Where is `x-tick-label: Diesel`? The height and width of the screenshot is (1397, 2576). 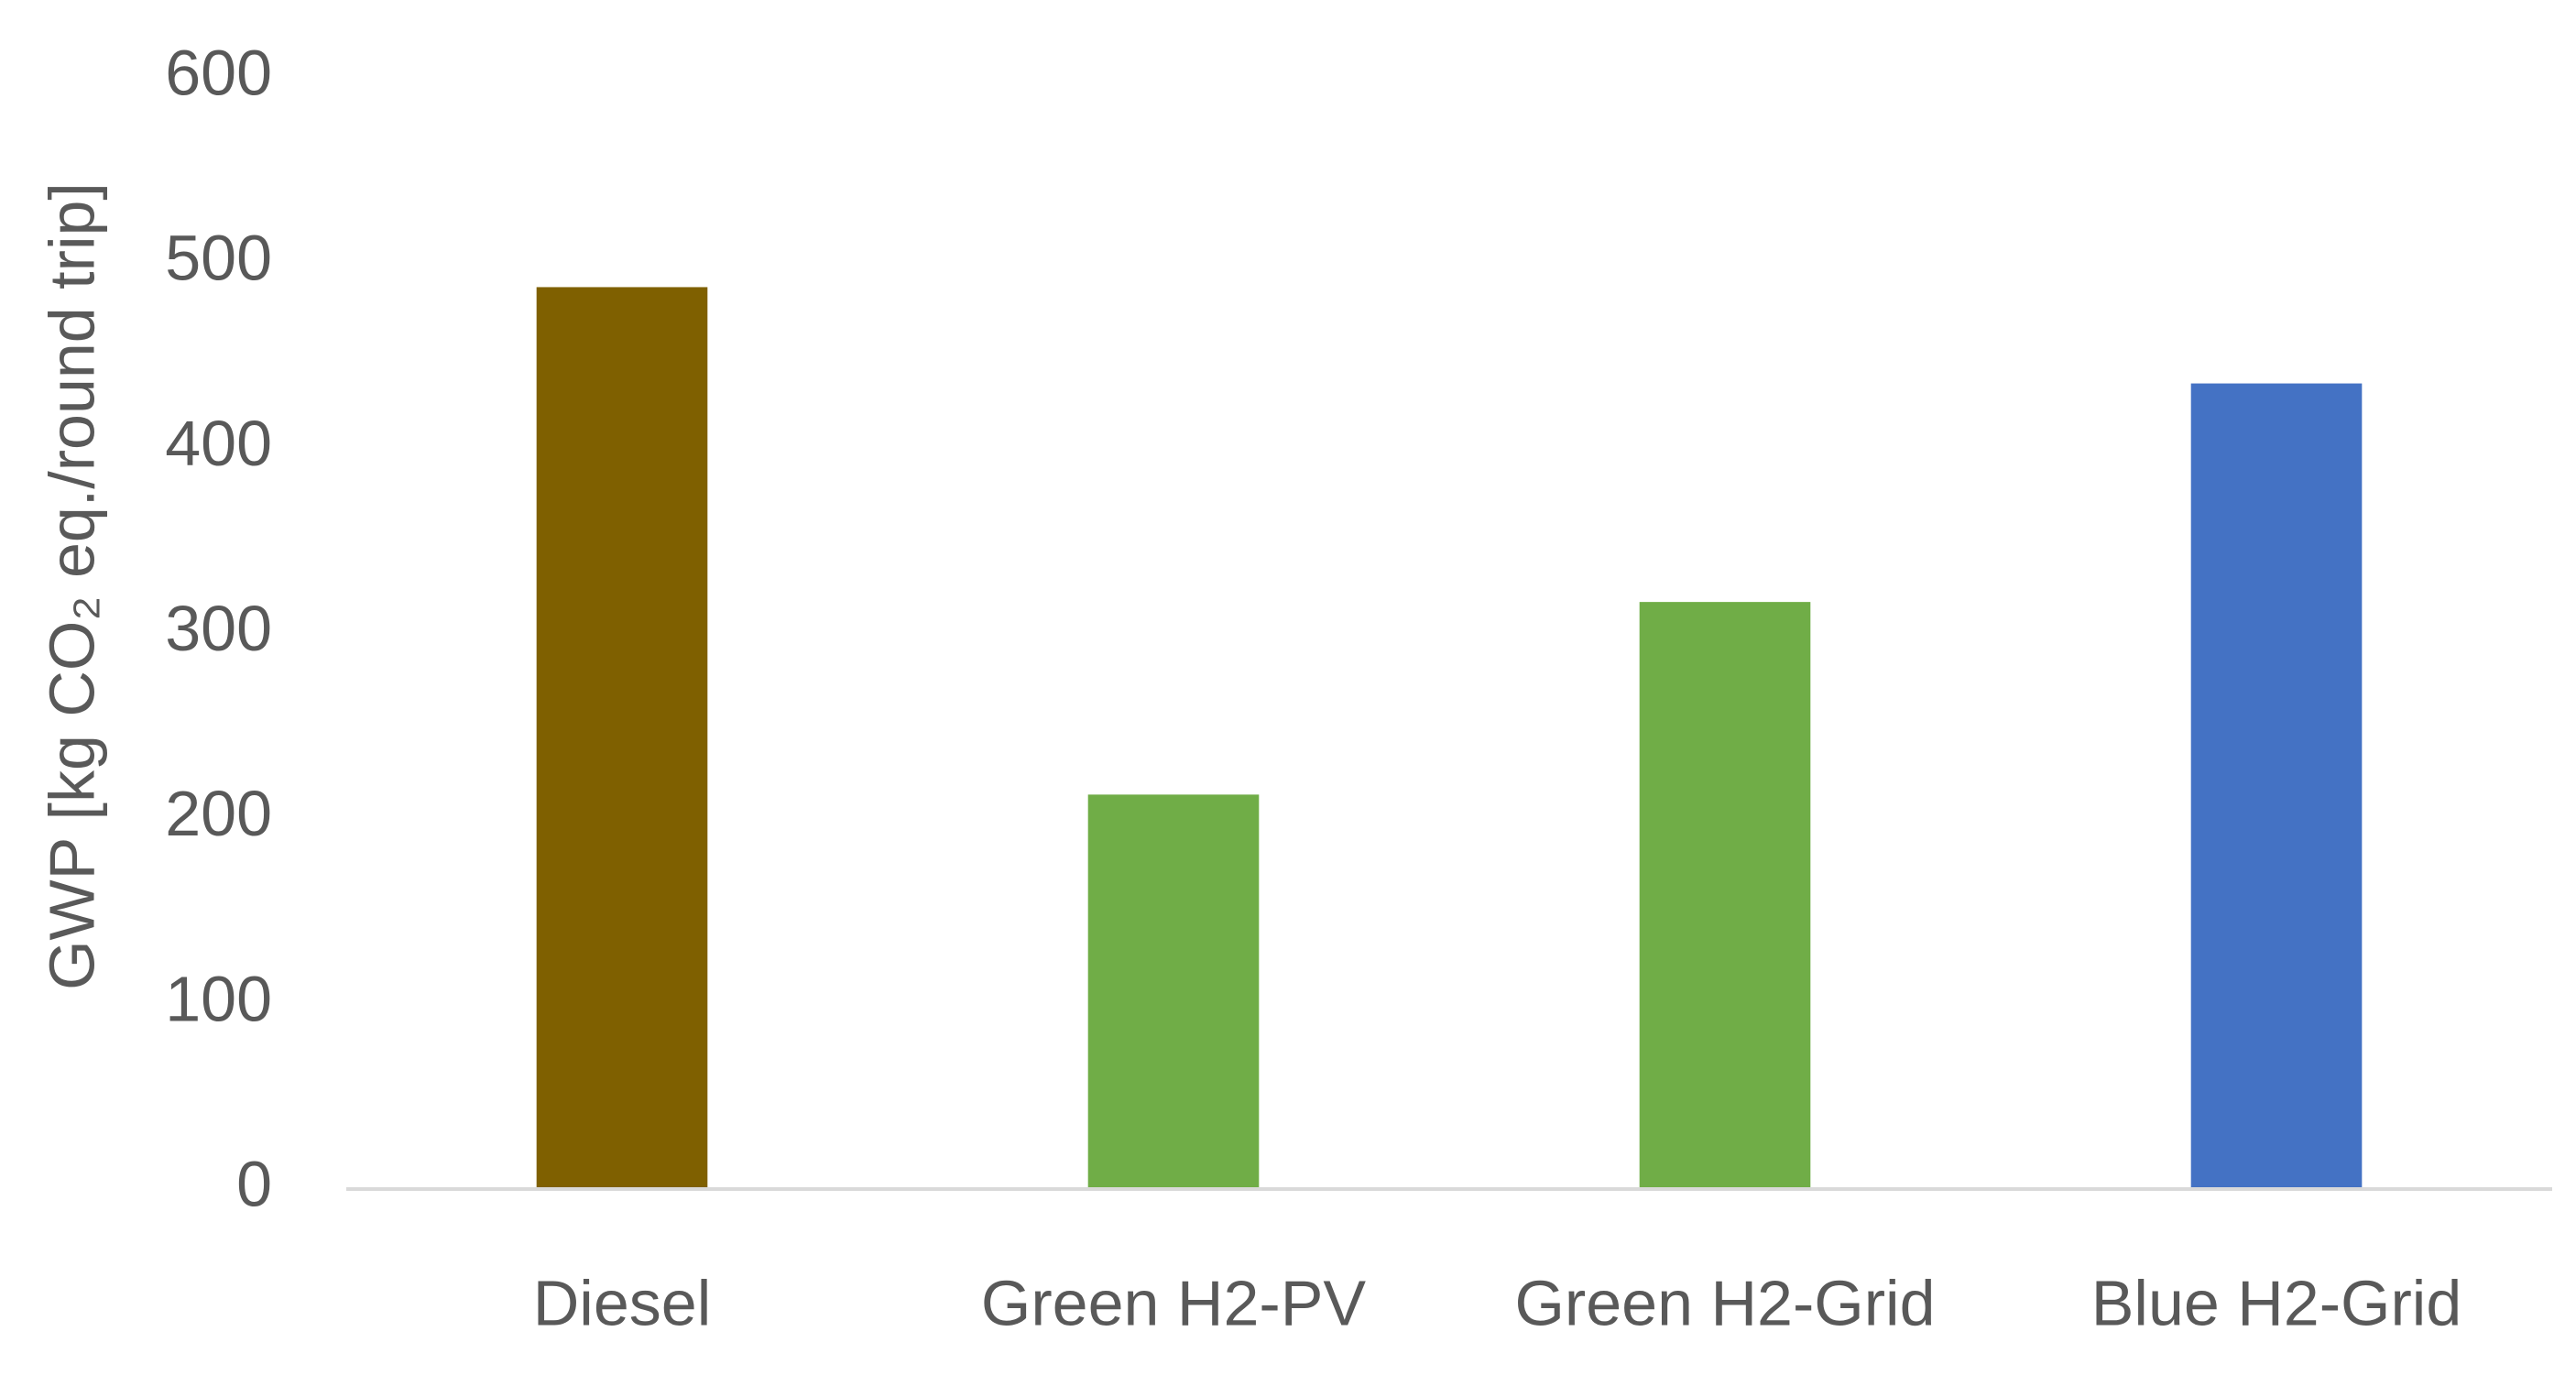 x-tick-label: Diesel is located at coordinates (622, 1302).